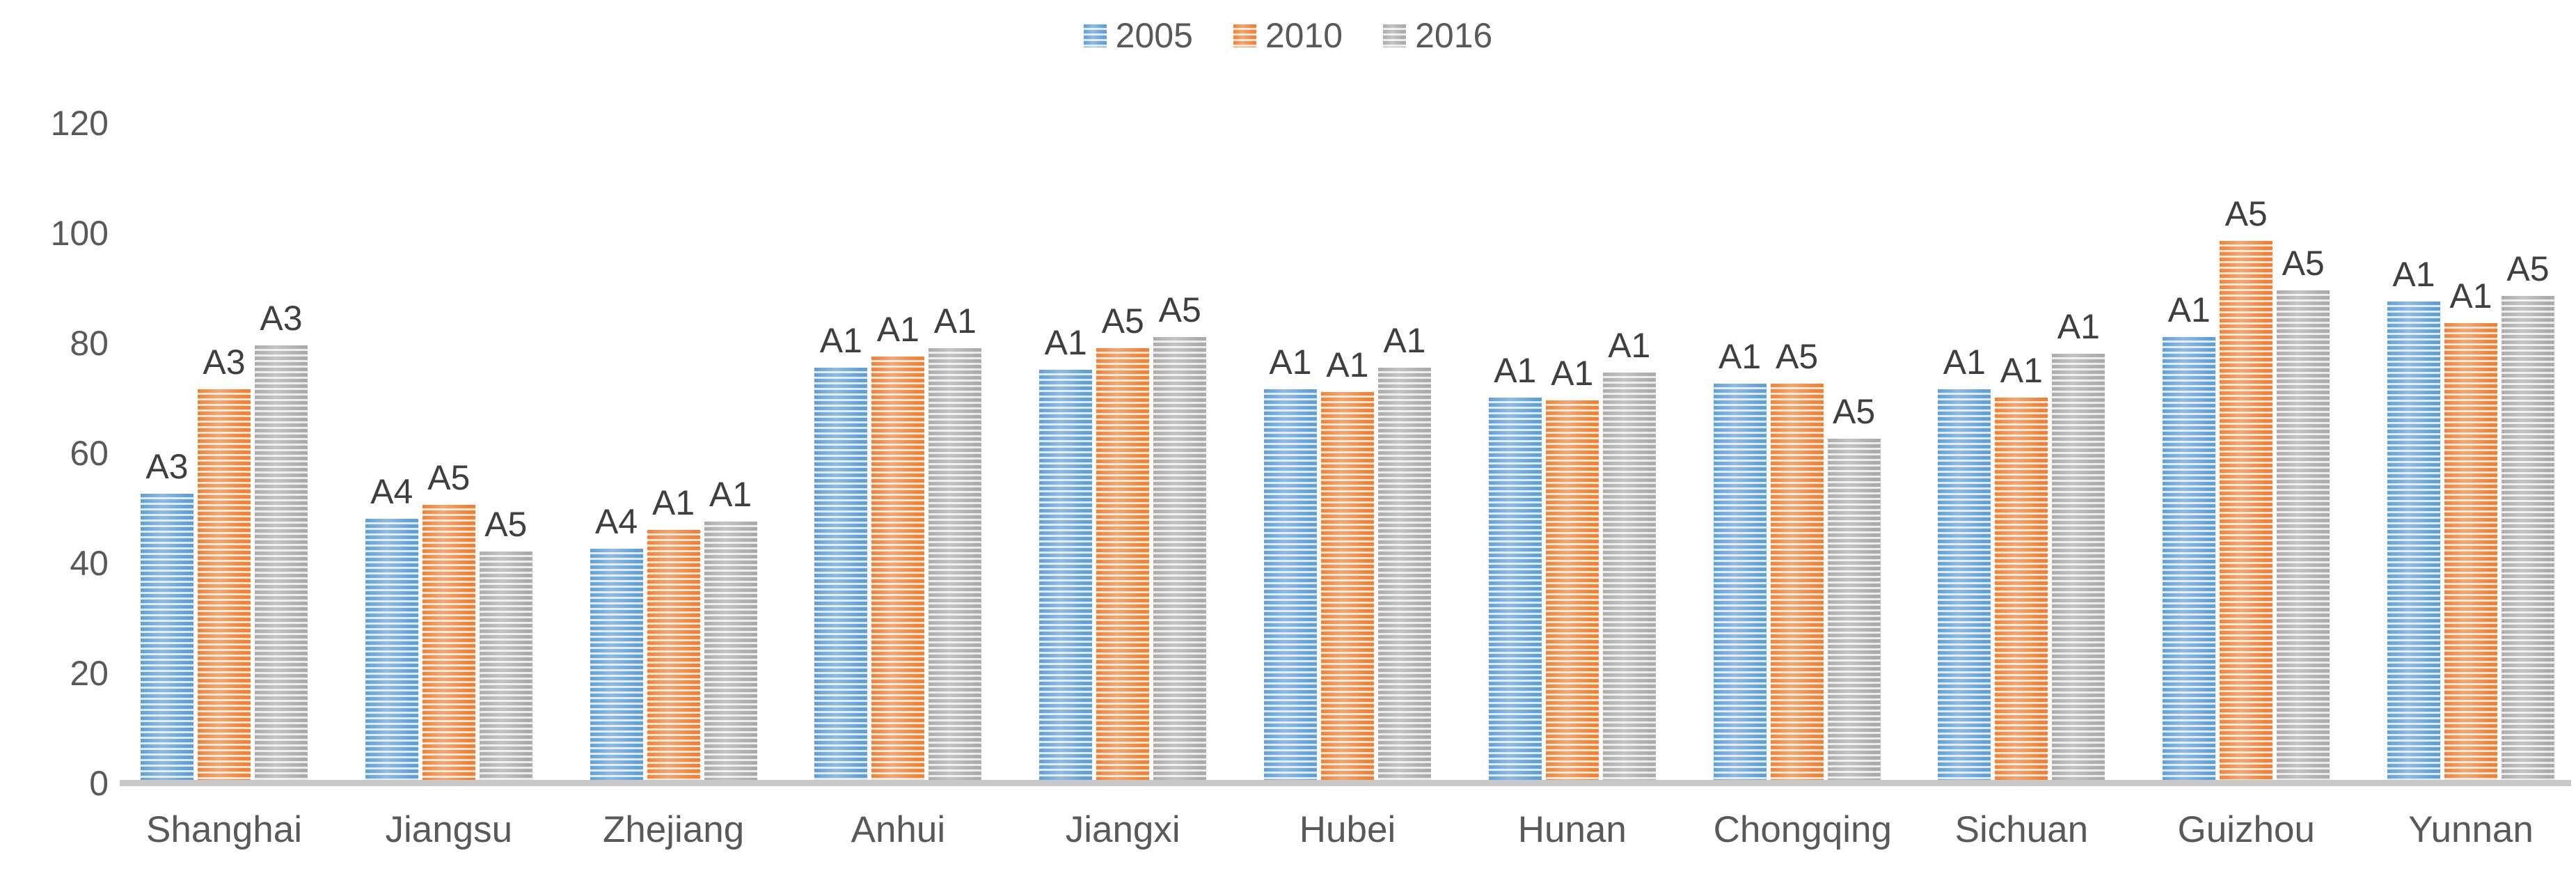 The width and height of the screenshot is (2576, 876). Describe the element at coordinates (955, 541) in the screenshot. I see `bar-2016-anhui: A1` at that location.